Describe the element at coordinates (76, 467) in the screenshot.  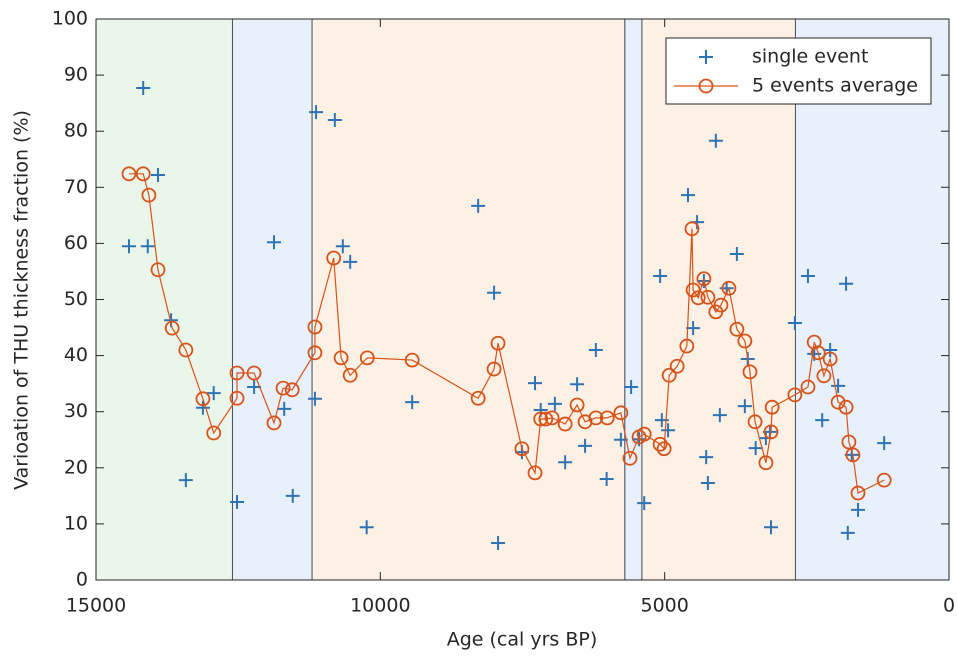
I see `y-tick-label: 20` at that location.